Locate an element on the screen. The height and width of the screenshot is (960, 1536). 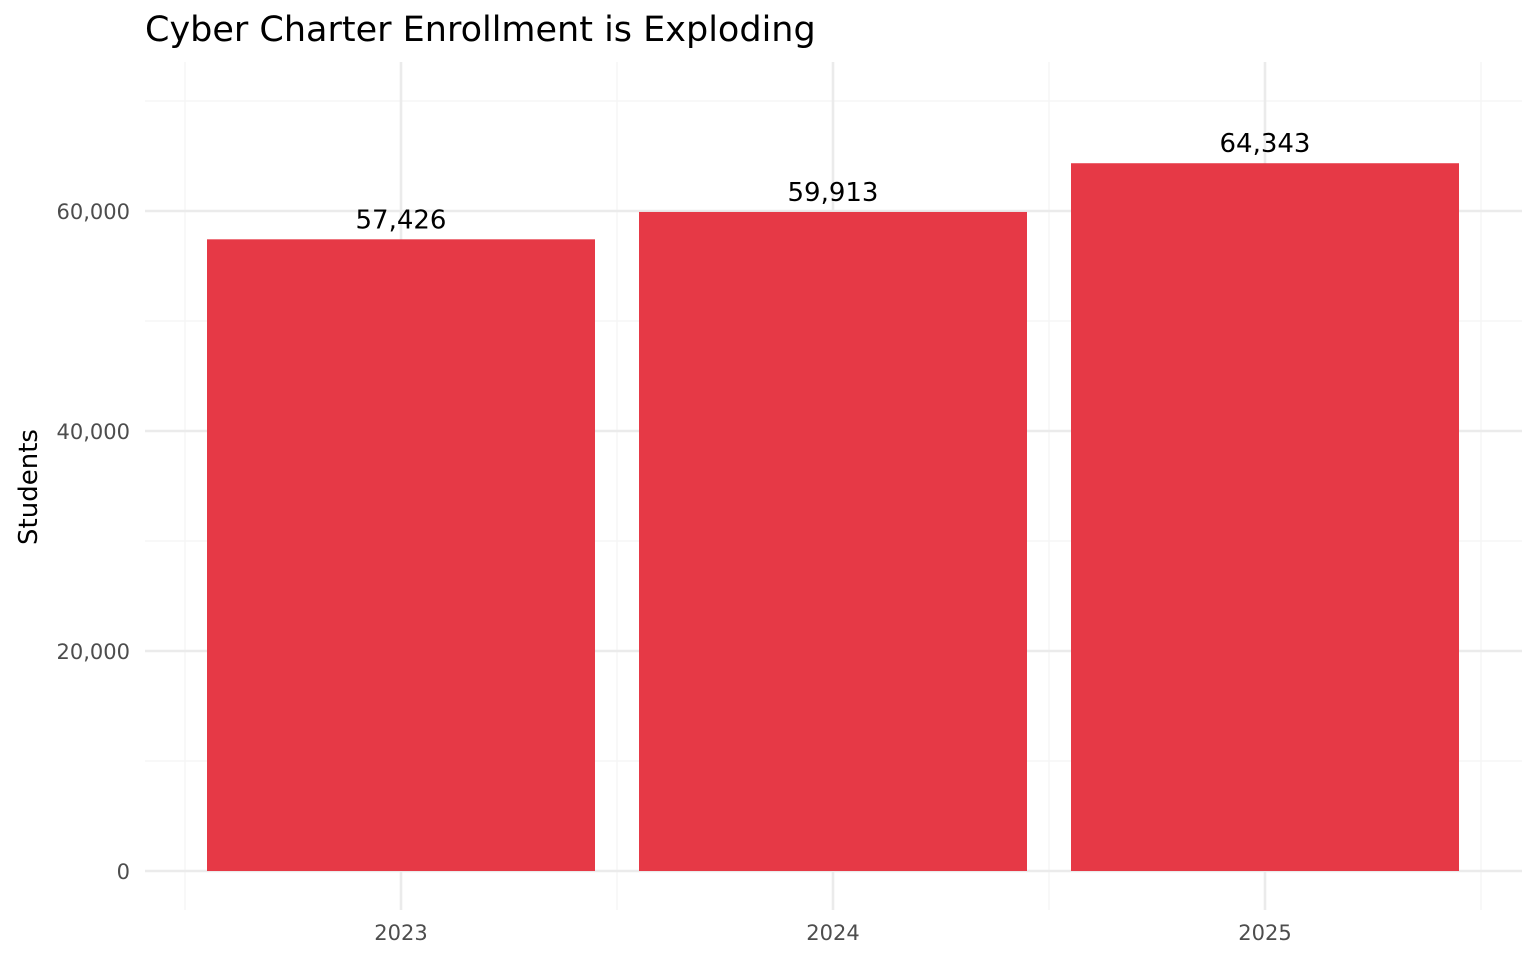
x-tick-label: 2025 is located at coordinates (1264, 933).